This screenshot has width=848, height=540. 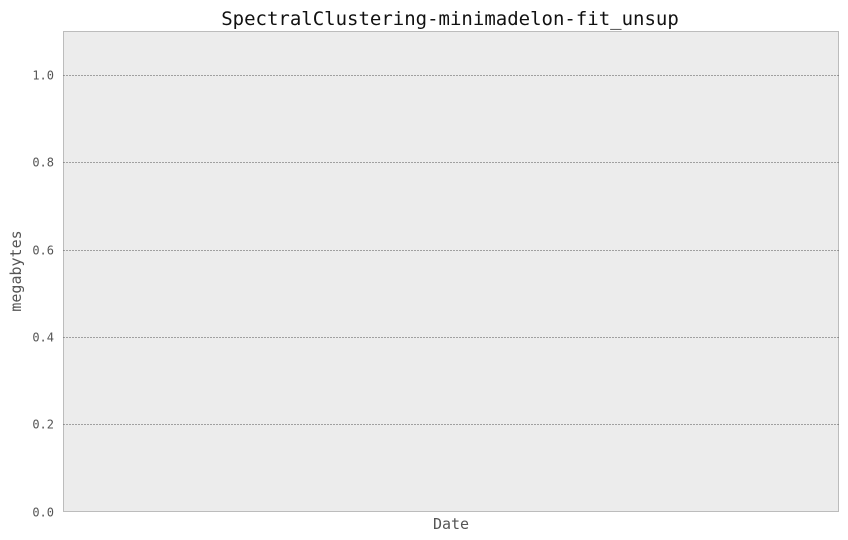 What do you see at coordinates (16, 270) in the screenshot?
I see `y-axis-label: megabytes` at bounding box center [16, 270].